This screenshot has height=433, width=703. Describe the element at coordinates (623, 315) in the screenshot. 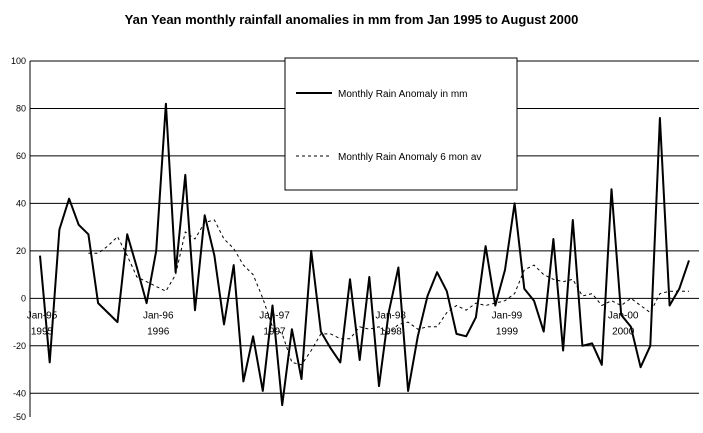

I see `x-tick-label: Jan-00` at that location.